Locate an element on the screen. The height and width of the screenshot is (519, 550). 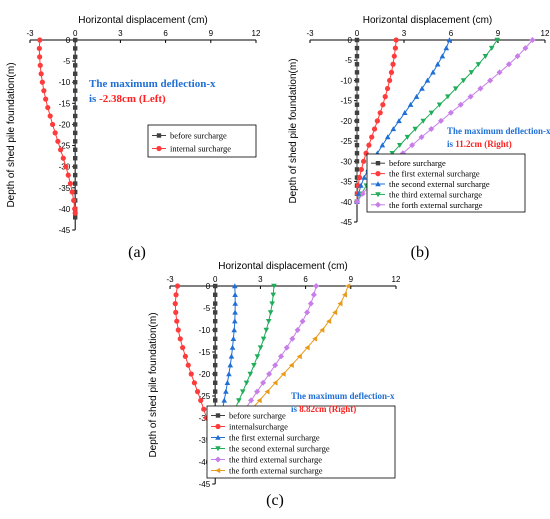
legend-label: the first external surcharge is located at coordinates (434, 174).